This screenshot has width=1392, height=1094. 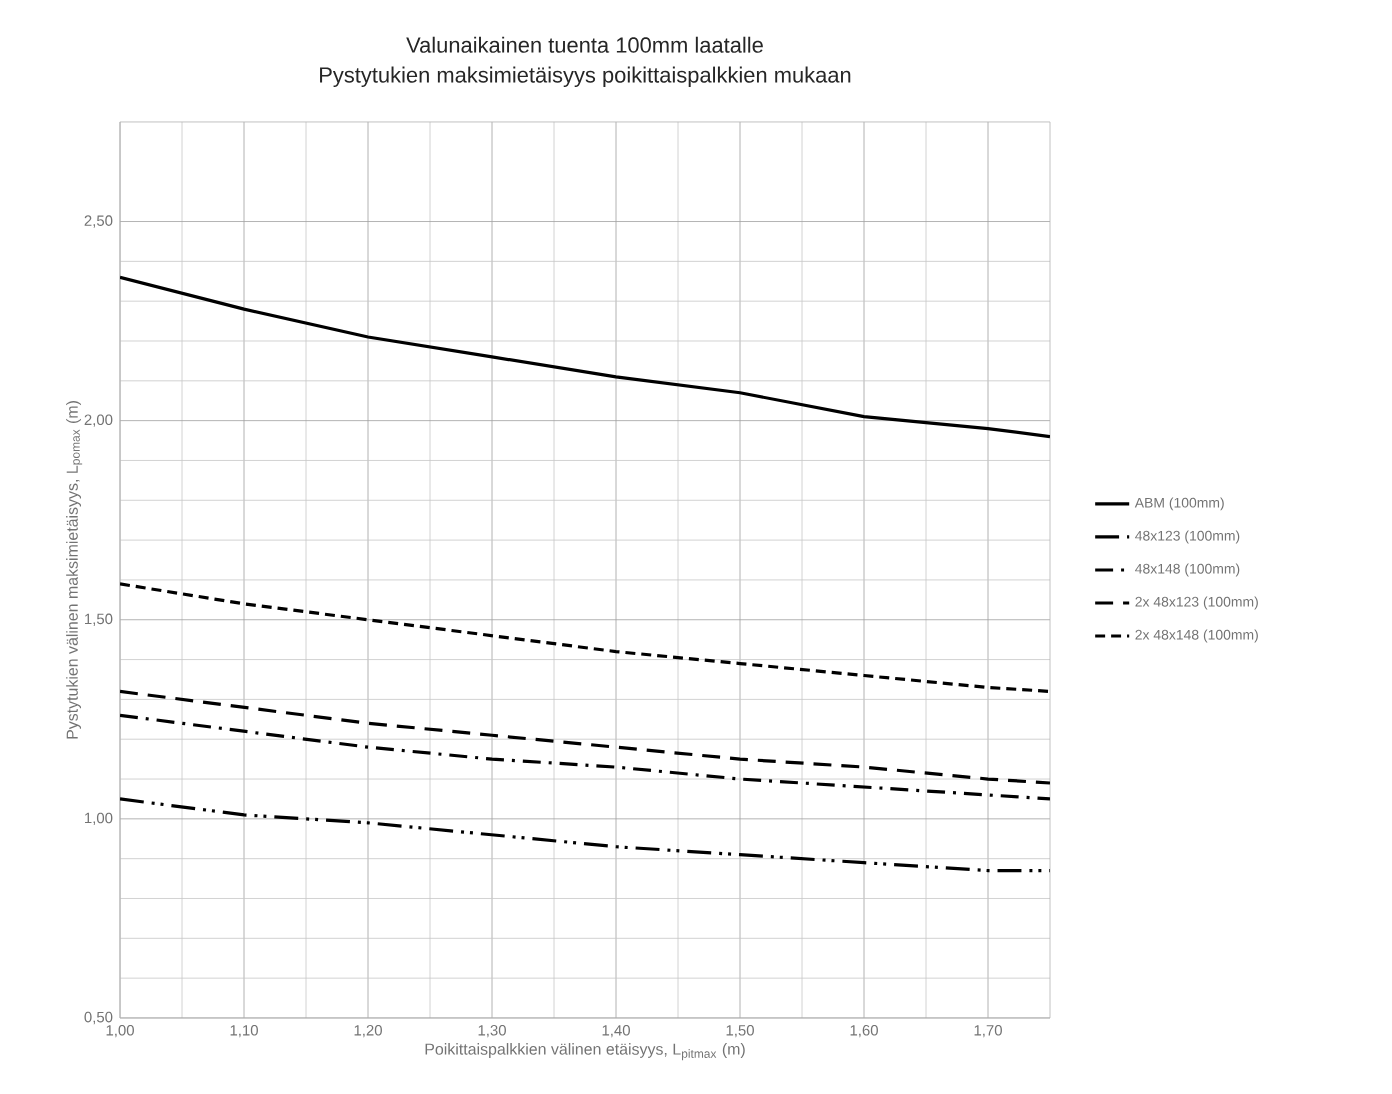 What do you see at coordinates (584, 44) in the screenshot?
I see `chart-title: Valunaikainen tuenta 100mm laatalle` at bounding box center [584, 44].